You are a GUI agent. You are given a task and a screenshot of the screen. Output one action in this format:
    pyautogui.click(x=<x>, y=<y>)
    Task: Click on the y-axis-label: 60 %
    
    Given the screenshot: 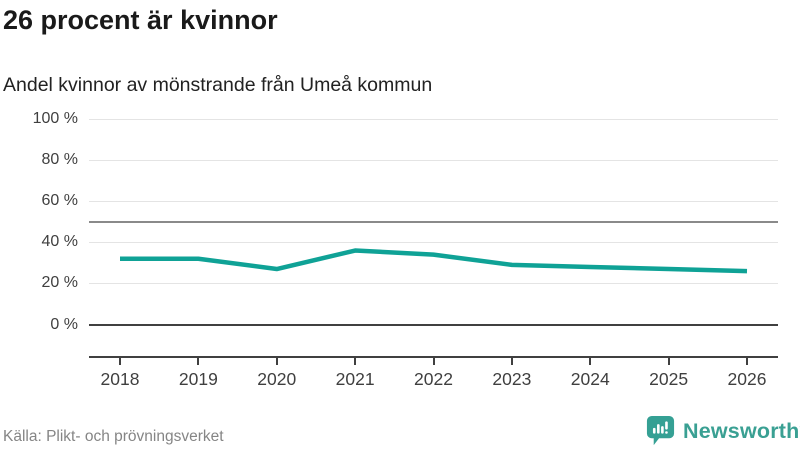 What is the action you would take?
    pyautogui.click(x=59, y=201)
    